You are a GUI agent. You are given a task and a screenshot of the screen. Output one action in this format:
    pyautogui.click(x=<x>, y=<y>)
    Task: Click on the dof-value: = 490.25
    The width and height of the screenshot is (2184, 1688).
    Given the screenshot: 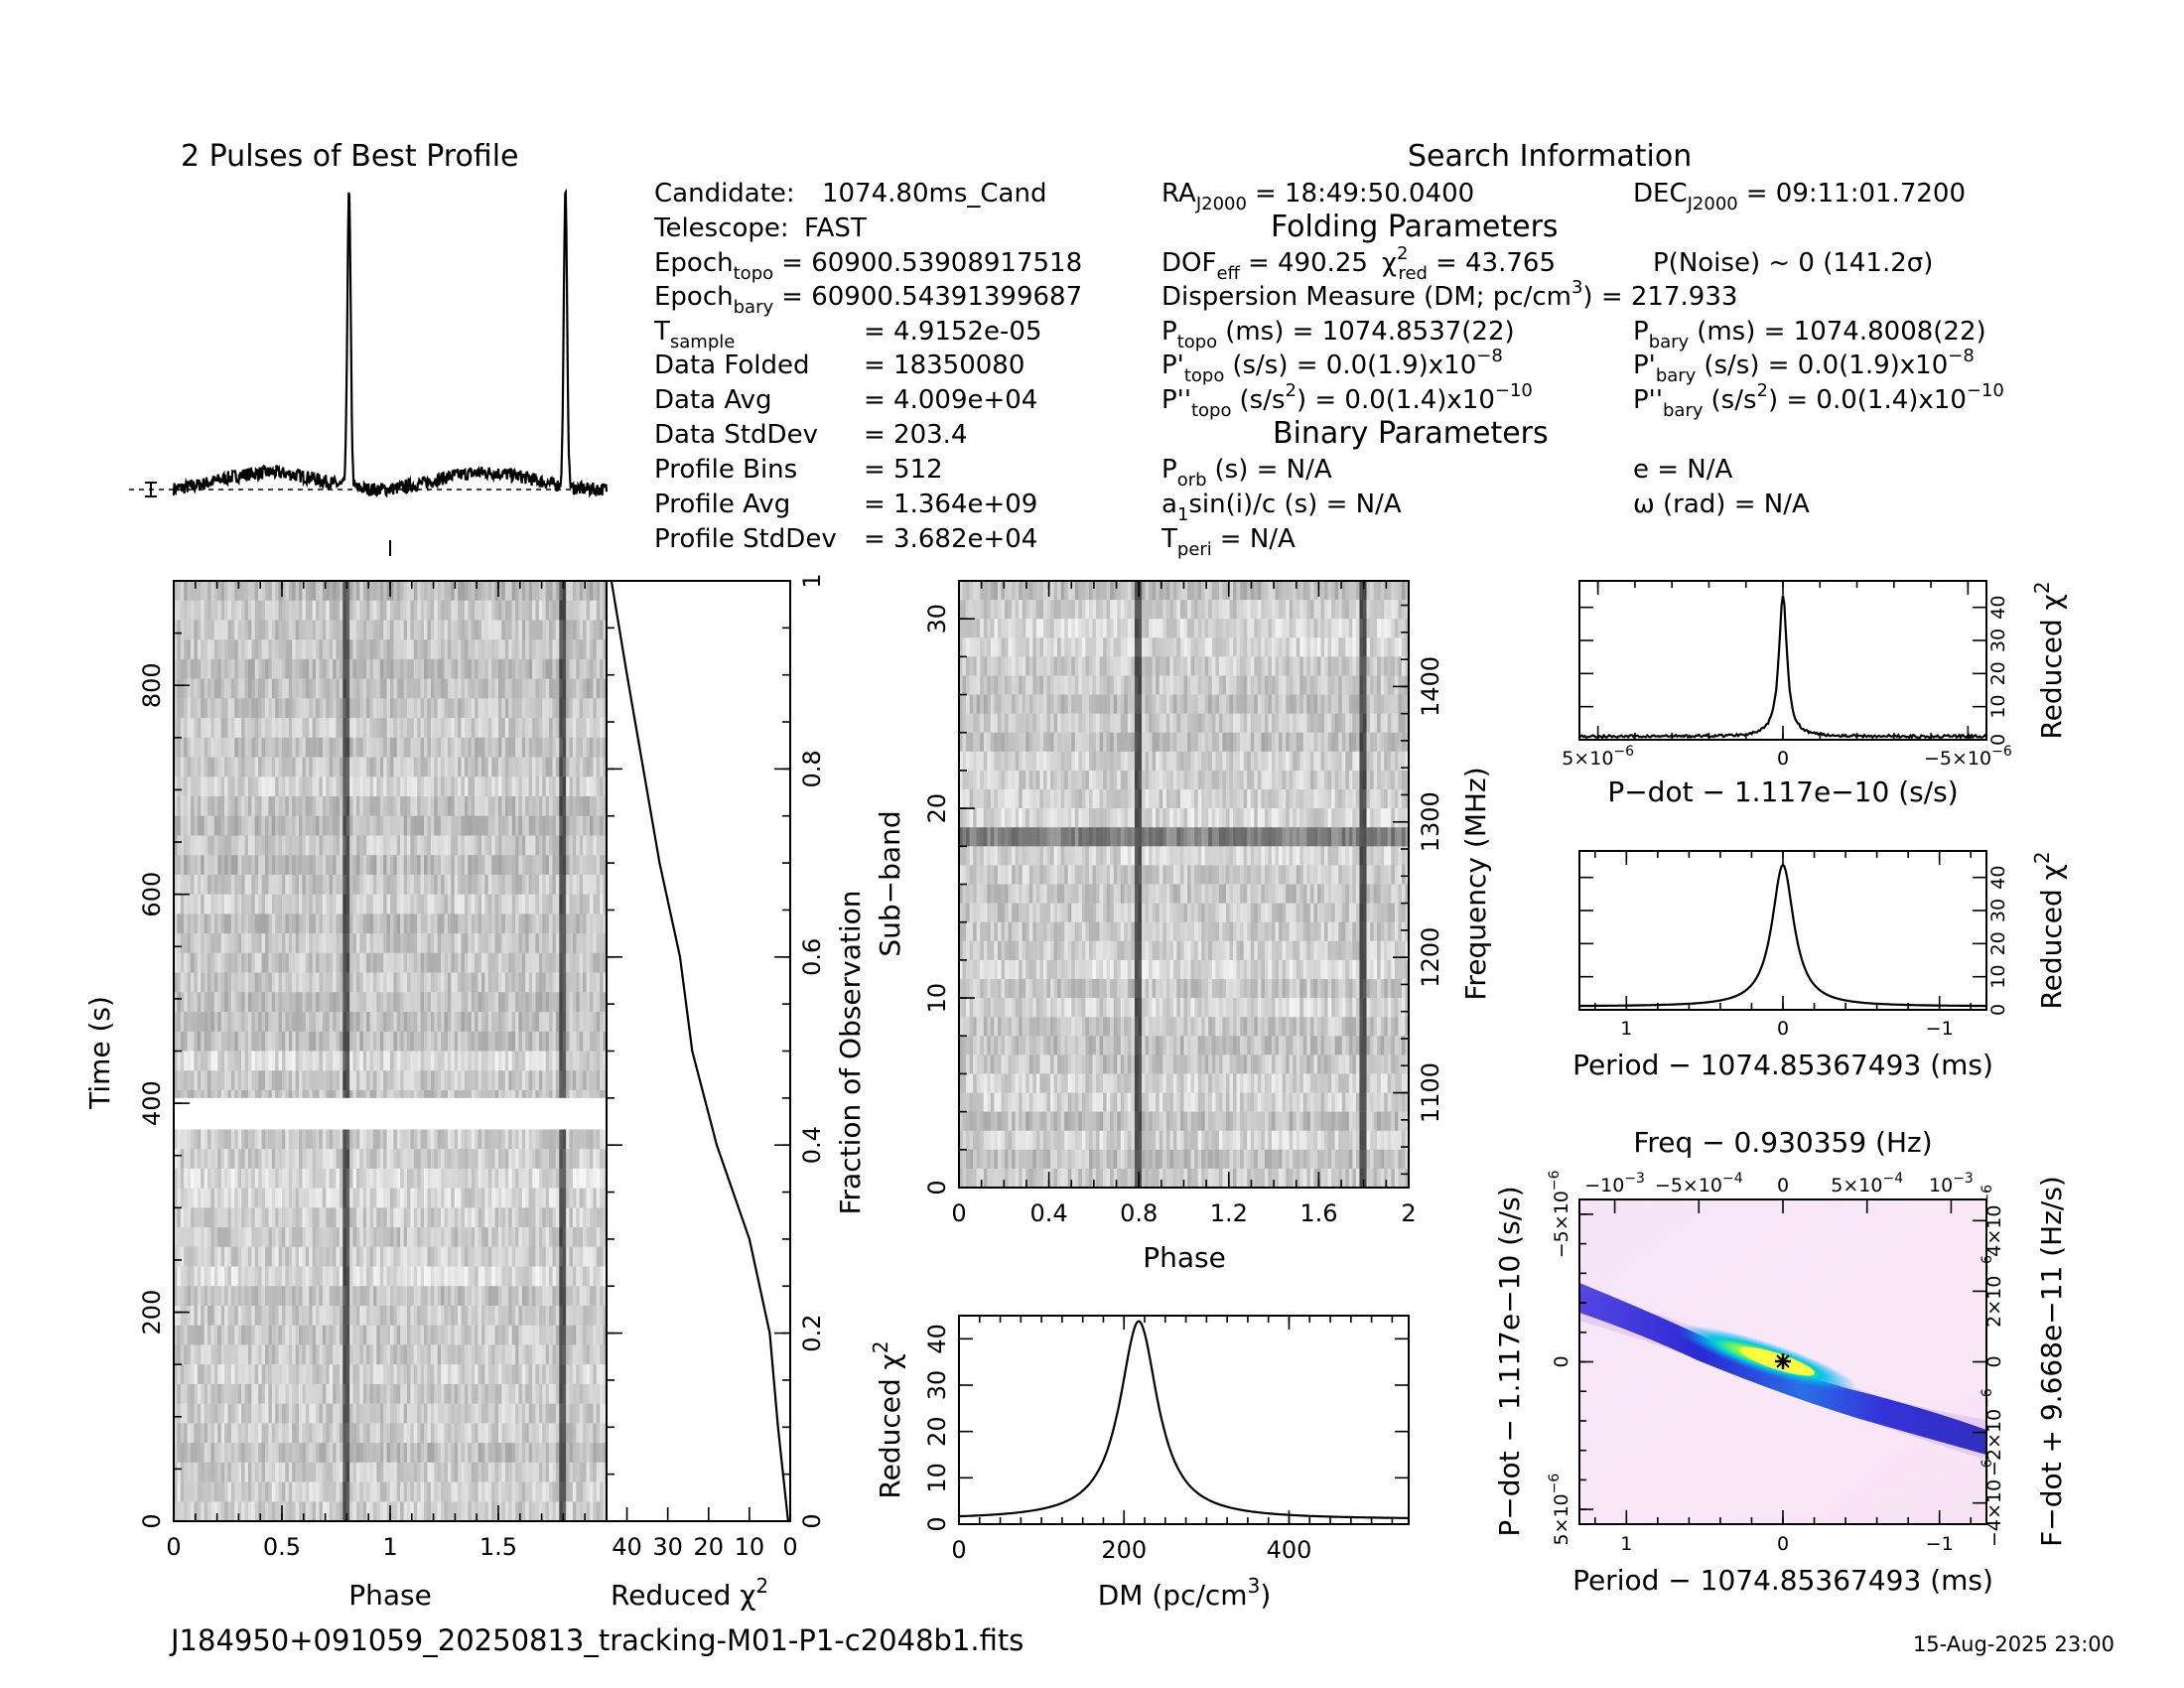 What is the action you would take?
    pyautogui.click(x=1308, y=263)
    